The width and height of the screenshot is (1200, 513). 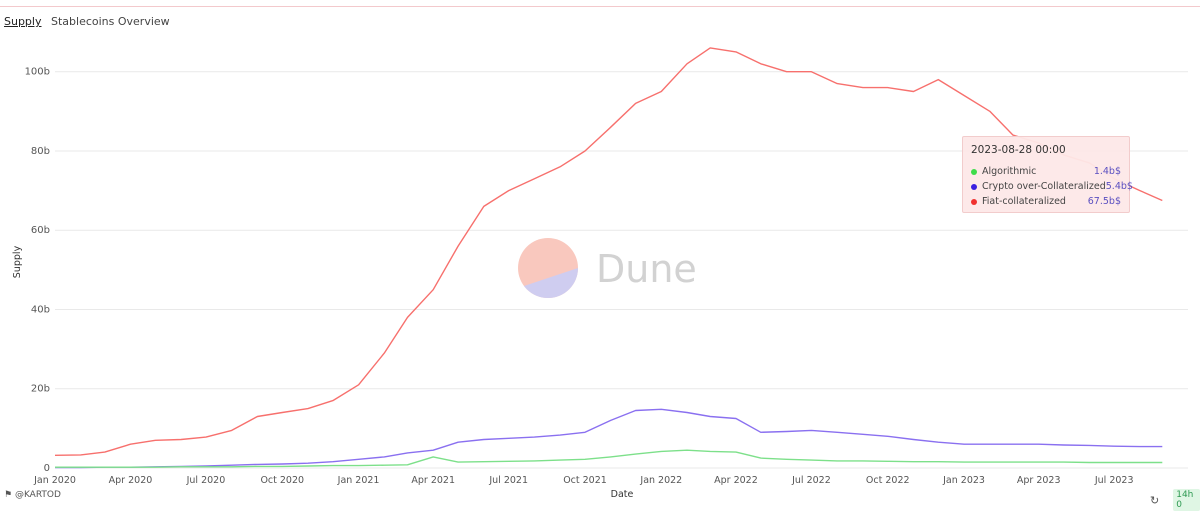 I want to click on y-tick-label: 40b, so click(x=40, y=309).